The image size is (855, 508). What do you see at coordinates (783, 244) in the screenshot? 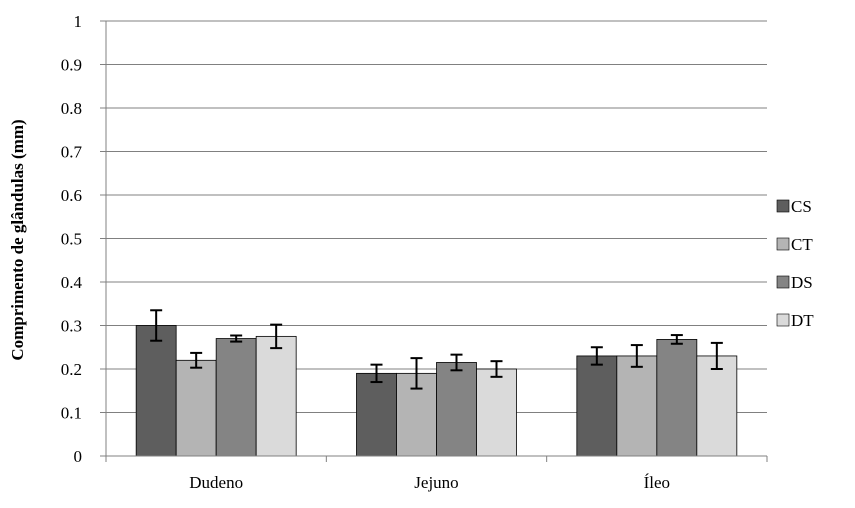
I see `legend-swatch-ct` at bounding box center [783, 244].